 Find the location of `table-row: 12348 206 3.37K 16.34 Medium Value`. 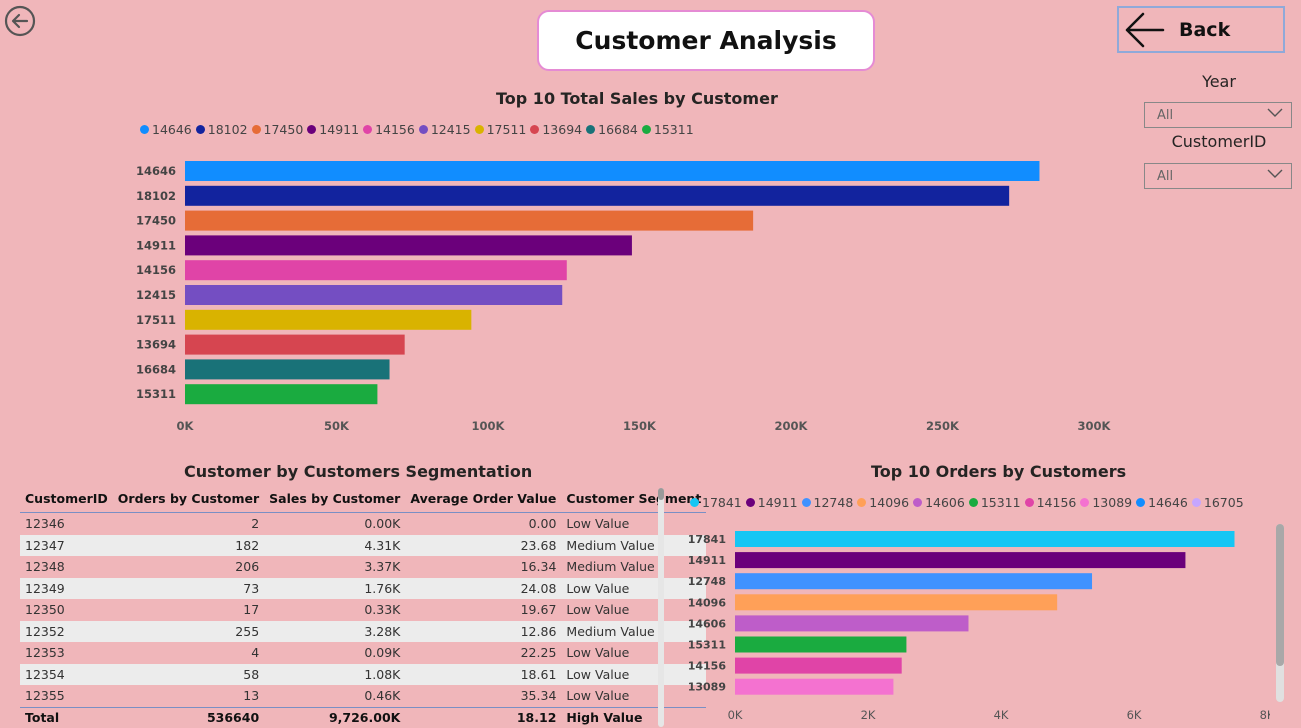

table-row: 12348 206 3.37K 16.34 Medium Value is located at coordinates (363, 567).